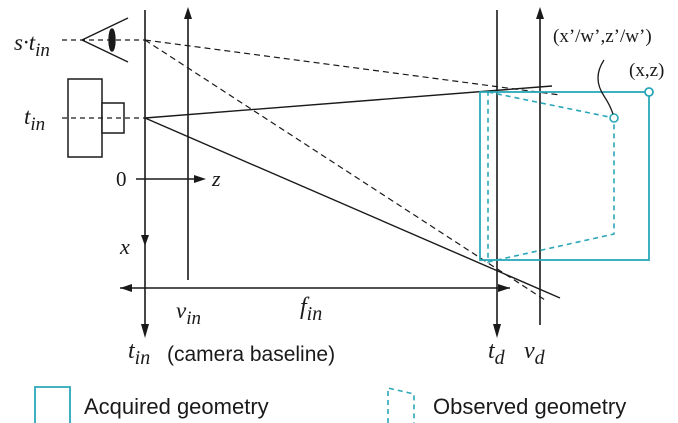  What do you see at coordinates (504, 288) in the screenshot?
I see `f-in-arrow-right` at bounding box center [504, 288].